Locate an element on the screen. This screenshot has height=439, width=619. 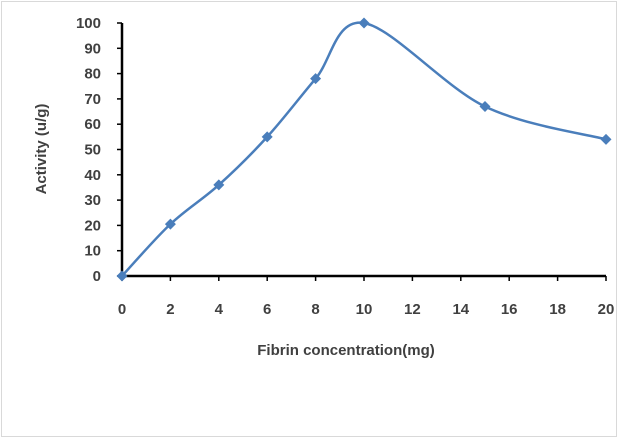
x-tick-label: 14 is located at coordinates (460, 309).